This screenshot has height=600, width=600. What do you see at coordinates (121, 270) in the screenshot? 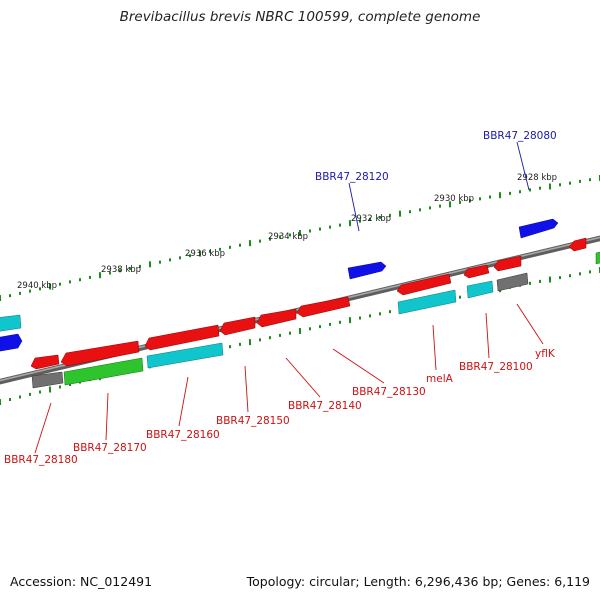
I see `scale-label-2938: 2938 kbp` at bounding box center [121, 270].